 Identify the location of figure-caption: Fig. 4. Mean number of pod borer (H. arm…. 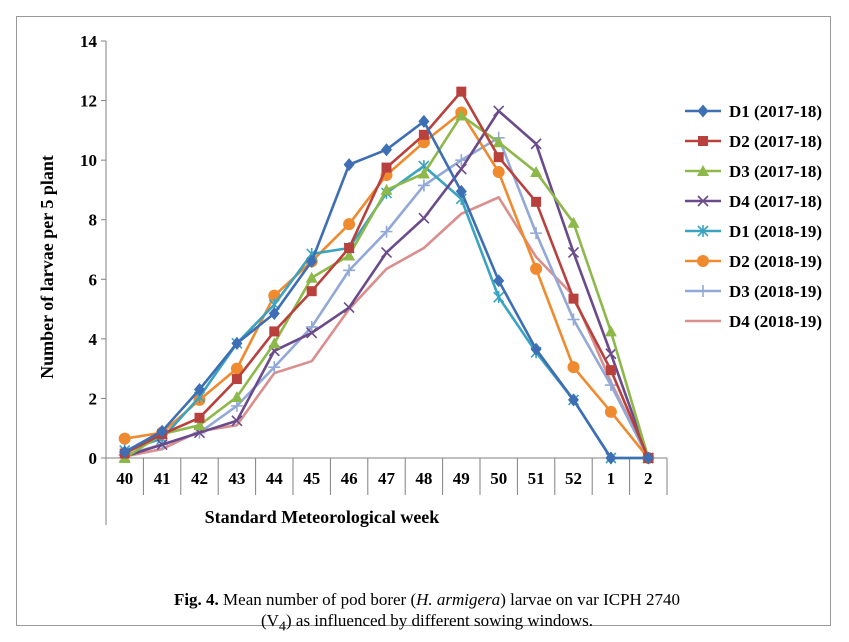
(427, 613).